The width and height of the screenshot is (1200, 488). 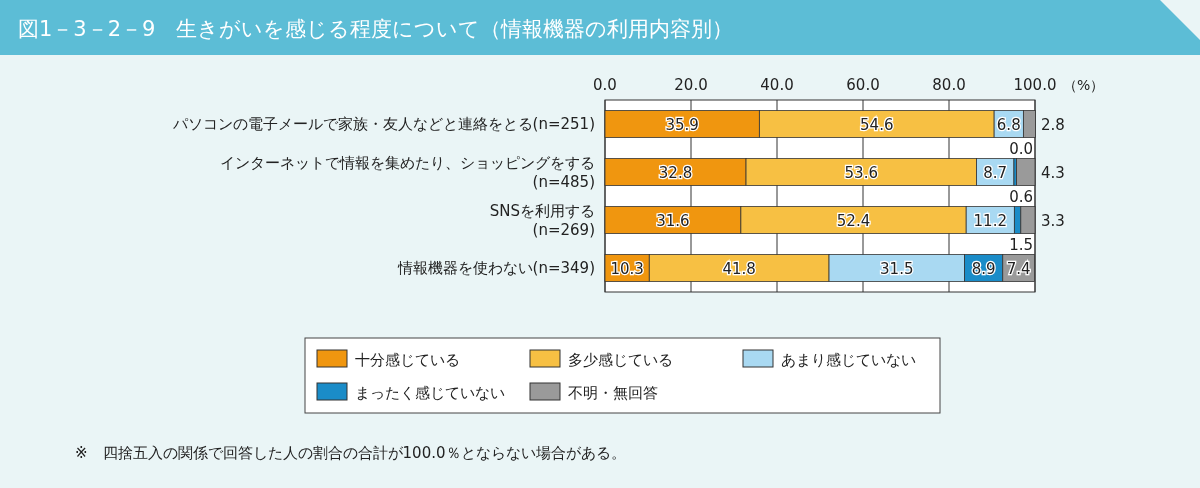 What do you see at coordinates (739, 269) in the screenshot?
I see `data-label: 41.8` at bounding box center [739, 269].